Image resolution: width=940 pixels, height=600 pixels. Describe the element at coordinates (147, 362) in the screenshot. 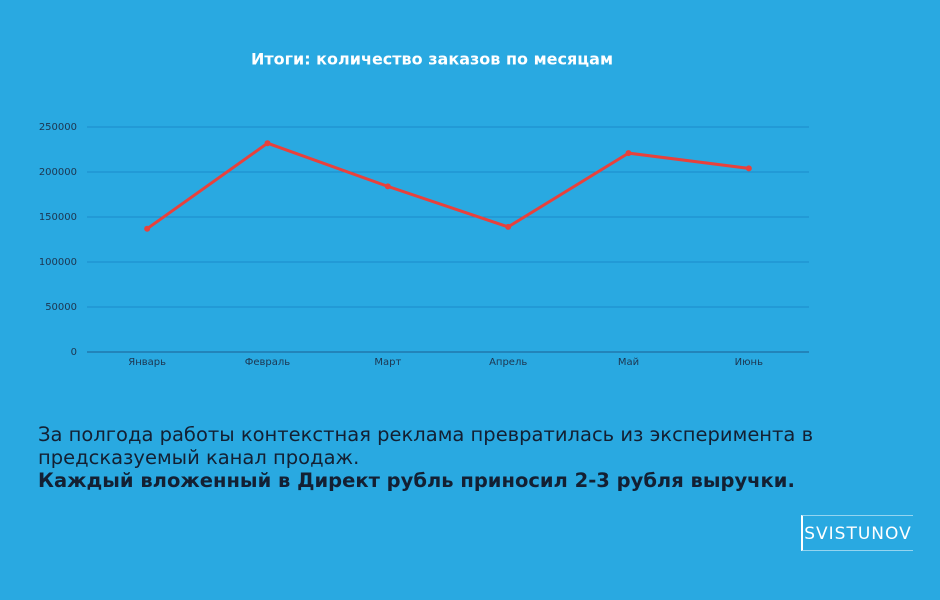

I see `x-tick-label: Январь` at that location.